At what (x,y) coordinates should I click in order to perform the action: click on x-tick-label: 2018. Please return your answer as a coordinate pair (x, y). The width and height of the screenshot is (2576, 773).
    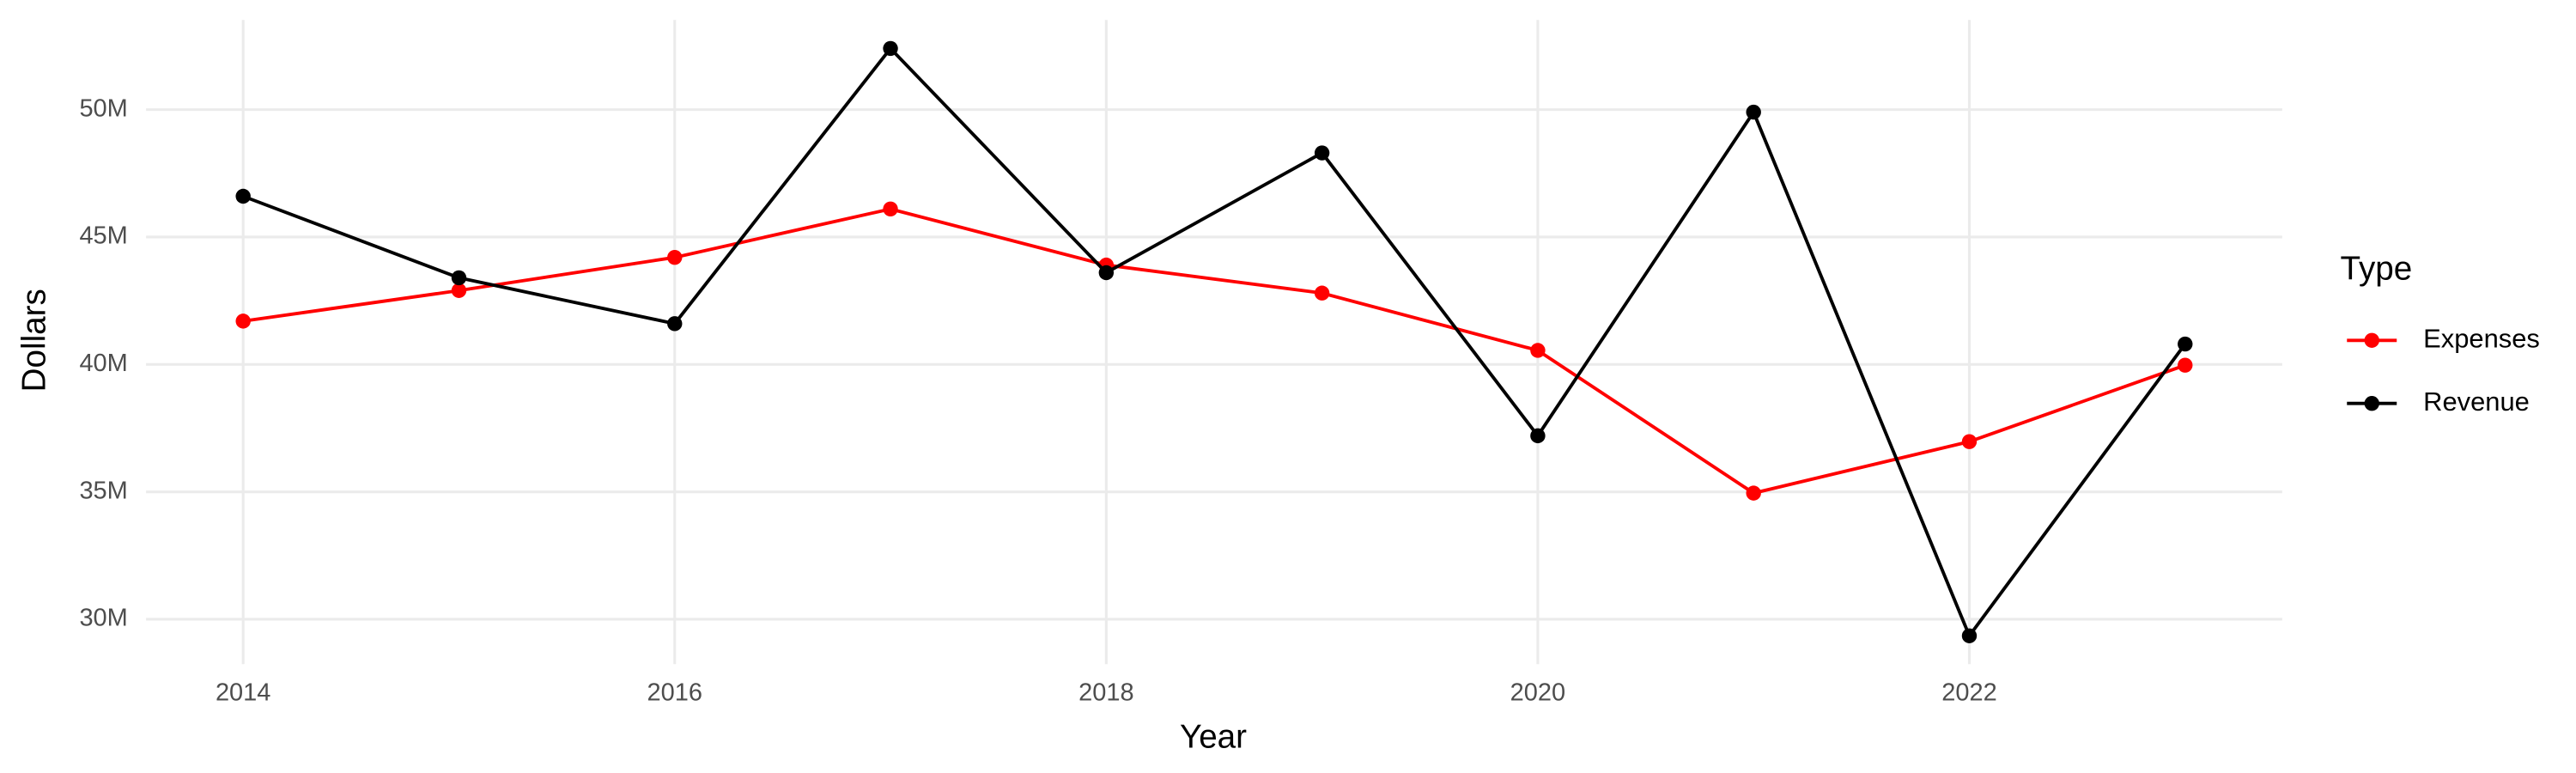
    Looking at the image, I should click on (1105, 693).